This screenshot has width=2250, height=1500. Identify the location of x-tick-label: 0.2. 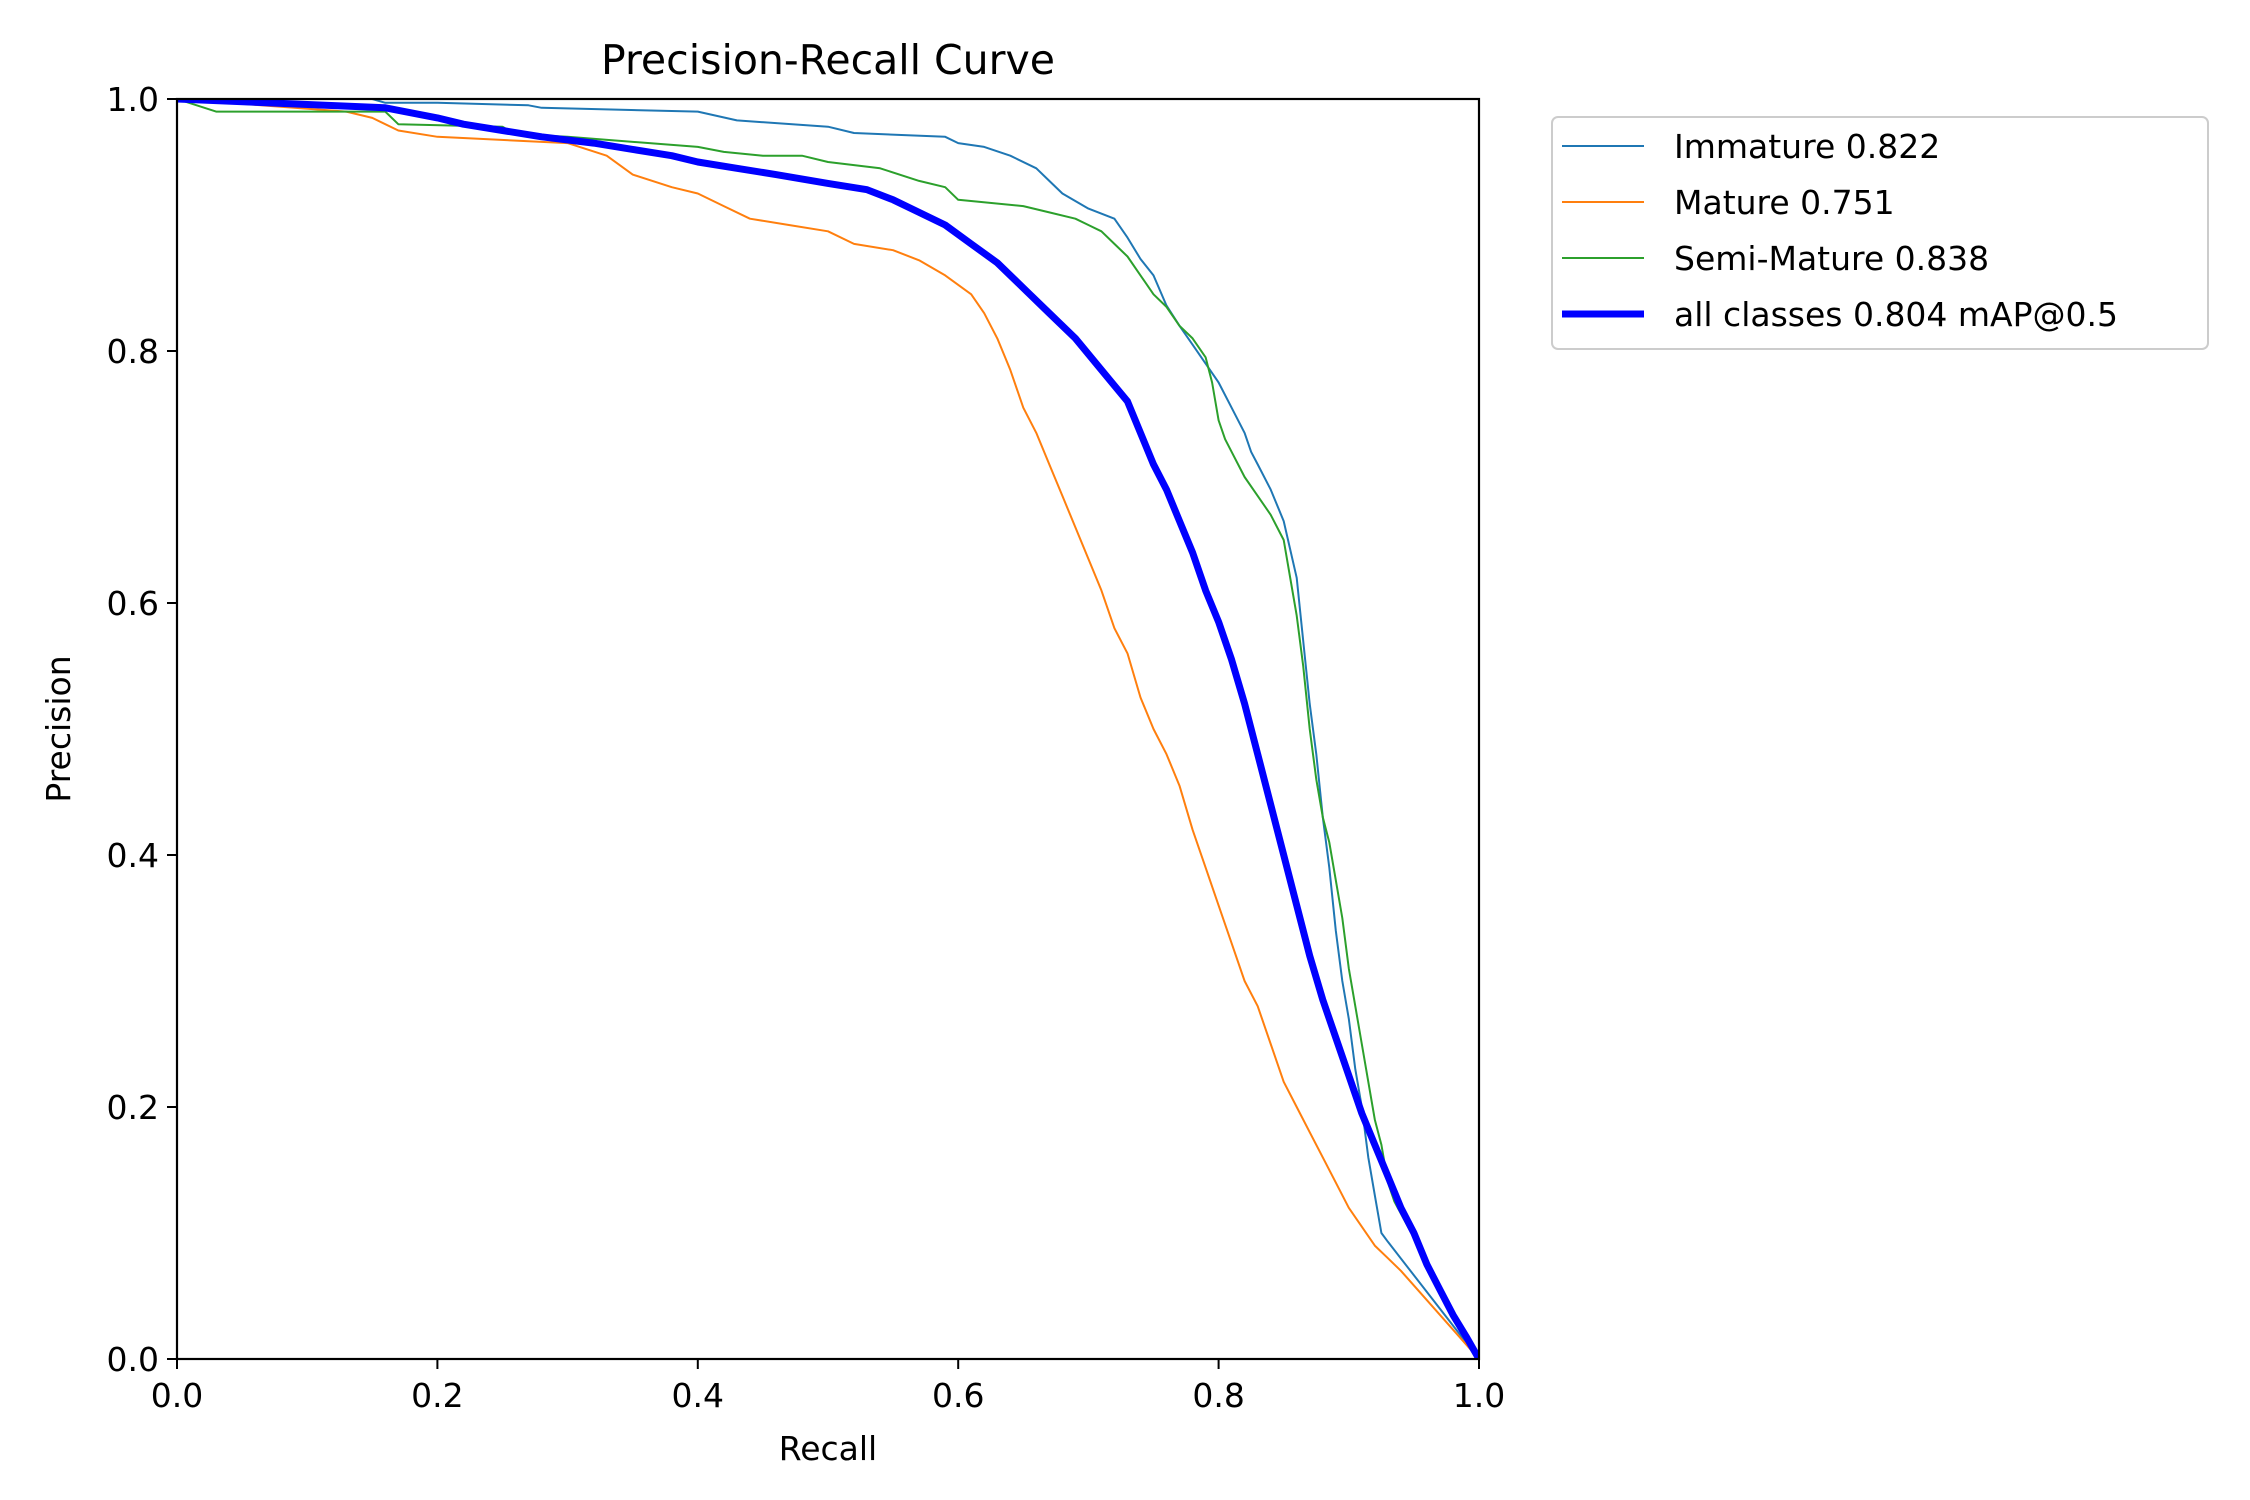
(437, 1395).